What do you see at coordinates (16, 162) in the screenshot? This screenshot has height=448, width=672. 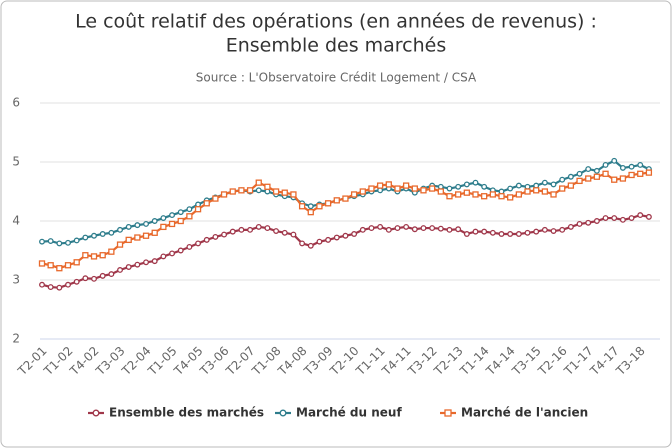 I see `y-tick-label: 5` at bounding box center [16, 162].